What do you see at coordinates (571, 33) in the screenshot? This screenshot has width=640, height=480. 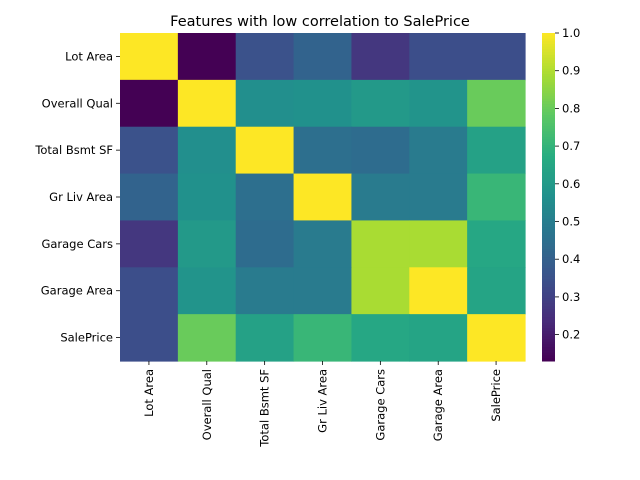 I see `colorbar-tick-label: 1.0` at bounding box center [571, 33].